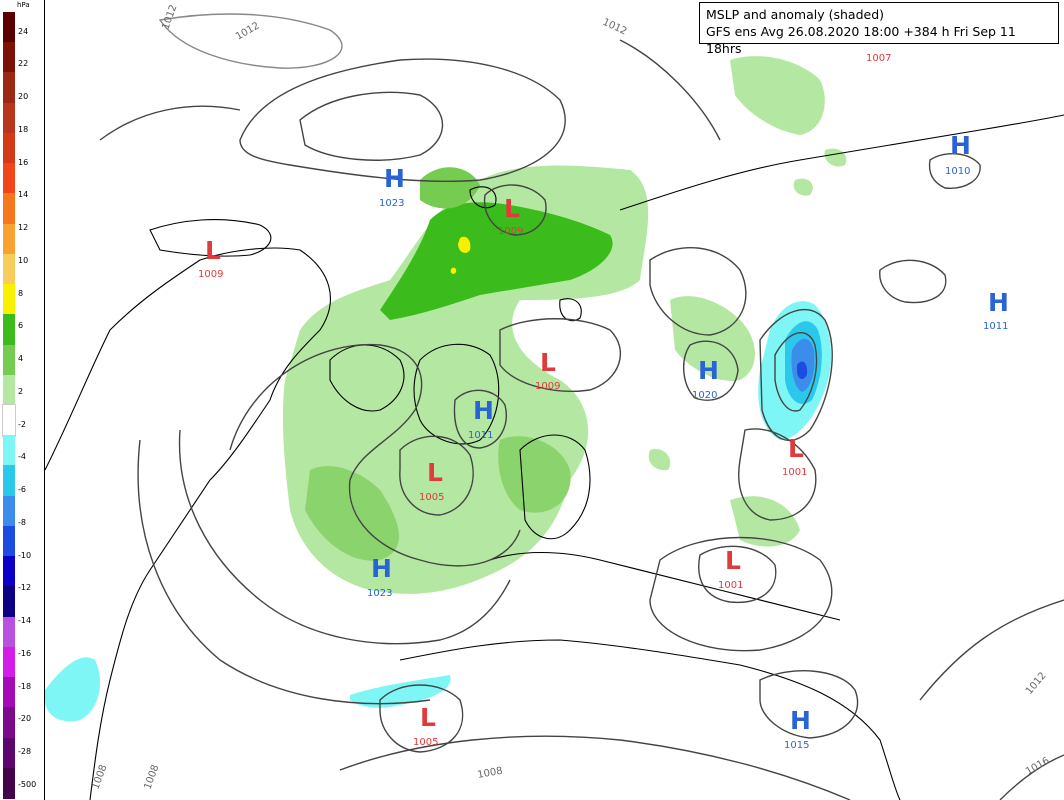 Image resolution: width=1064 pixels, height=800 pixels. Describe the element at coordinates (797, 745) in the screenshot. I see `pressure-center-value: 1015` at that location.